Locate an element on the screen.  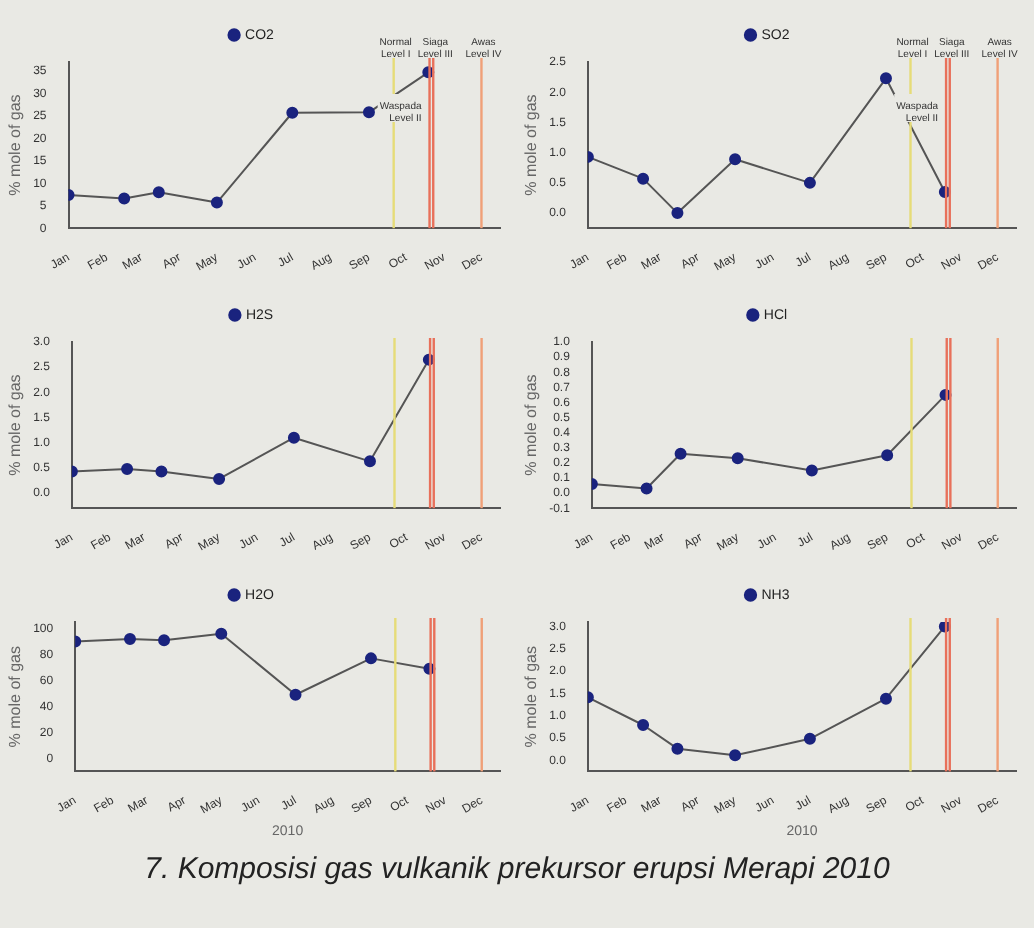
text: 7. Komposisi gas vulkanik prekursor erupsi Merapi 2010 is located at coordinates (517, 869).